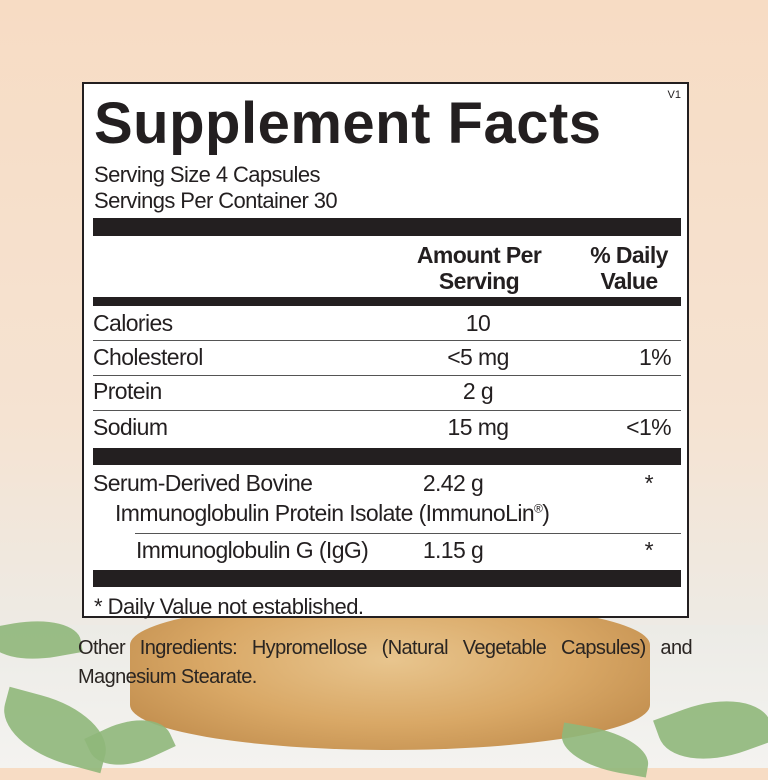  What do you see at coordinates (148, 357) in the screenshot?
I see `nutrient-name: Cholesterol` at bounding box center [148, 357].